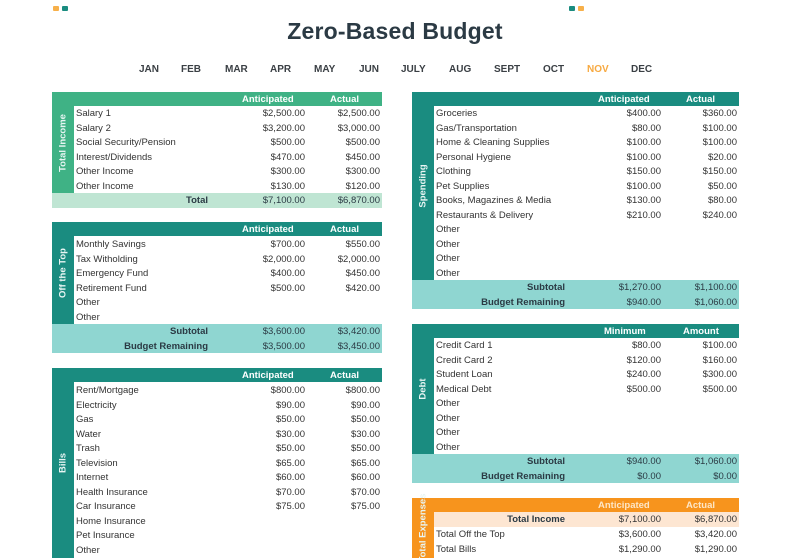 The image size is (790, 558). What do you see at coordinates (281, 69) in the screenshot?
I see `tab-apr: APR` at bounding box center [281, 69].